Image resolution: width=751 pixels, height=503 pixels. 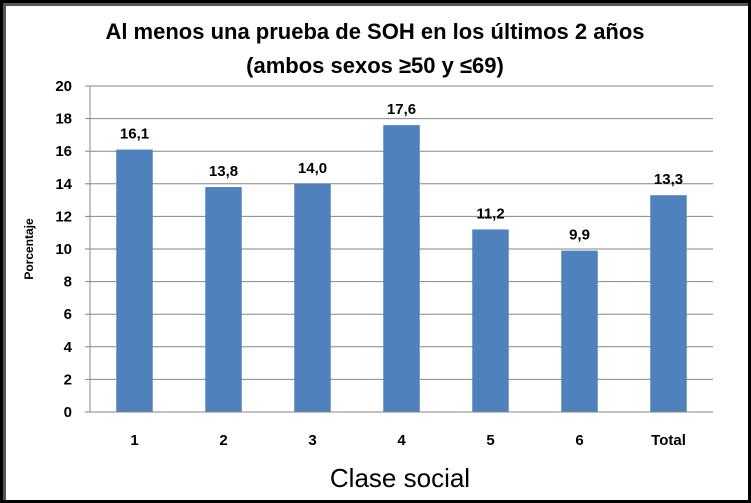 I want to click on category-label: 2, so click(x=223, y=440).